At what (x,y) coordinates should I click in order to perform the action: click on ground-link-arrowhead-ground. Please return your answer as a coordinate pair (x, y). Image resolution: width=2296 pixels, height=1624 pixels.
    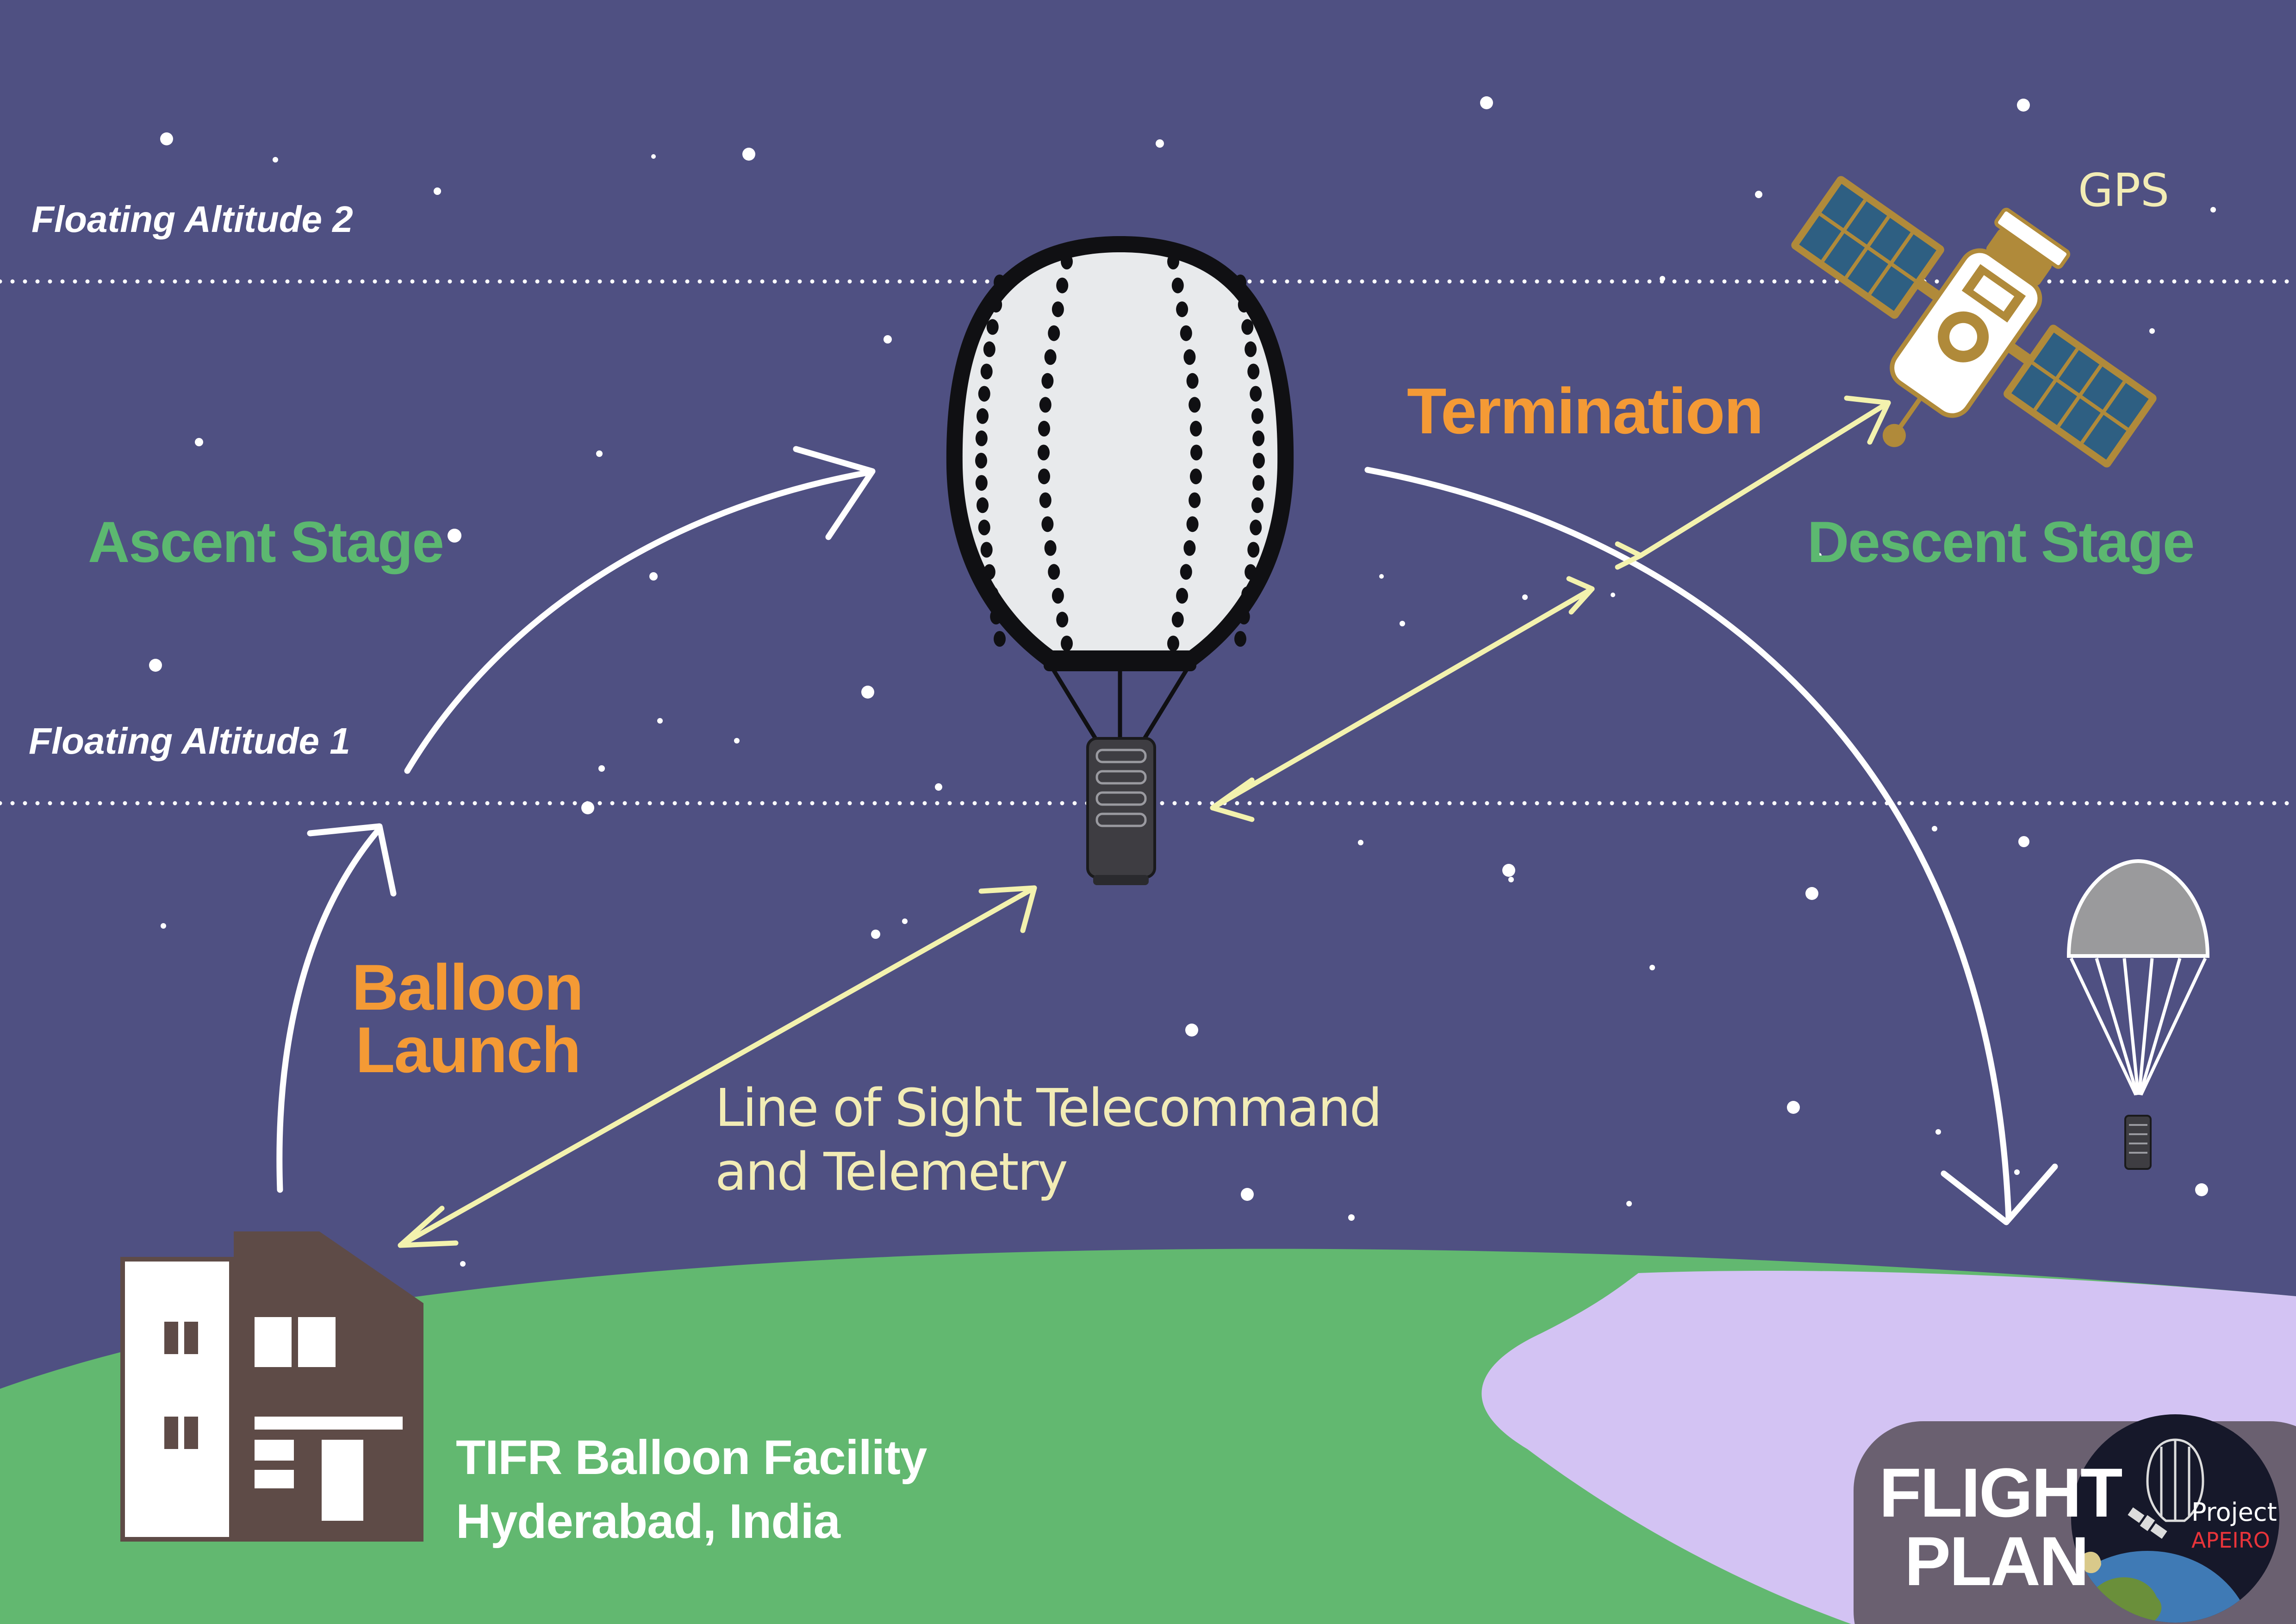
    Looking at the image, I should click on (428, 1227).